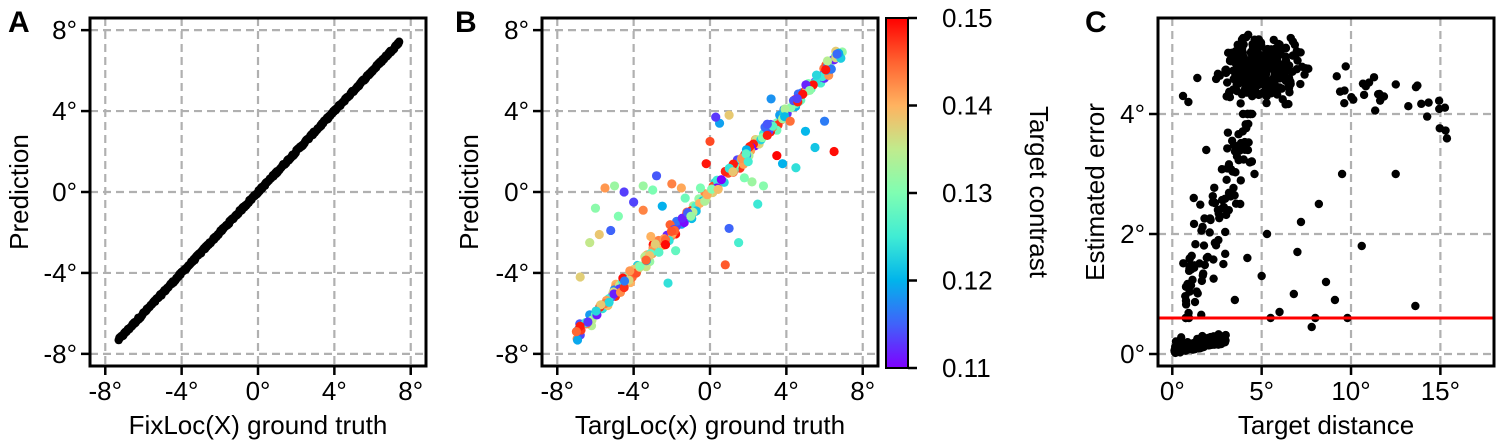  Describe the element at coordinates (60, 354) in the screenshot. I see `y-tick-label: -8°` at that location.